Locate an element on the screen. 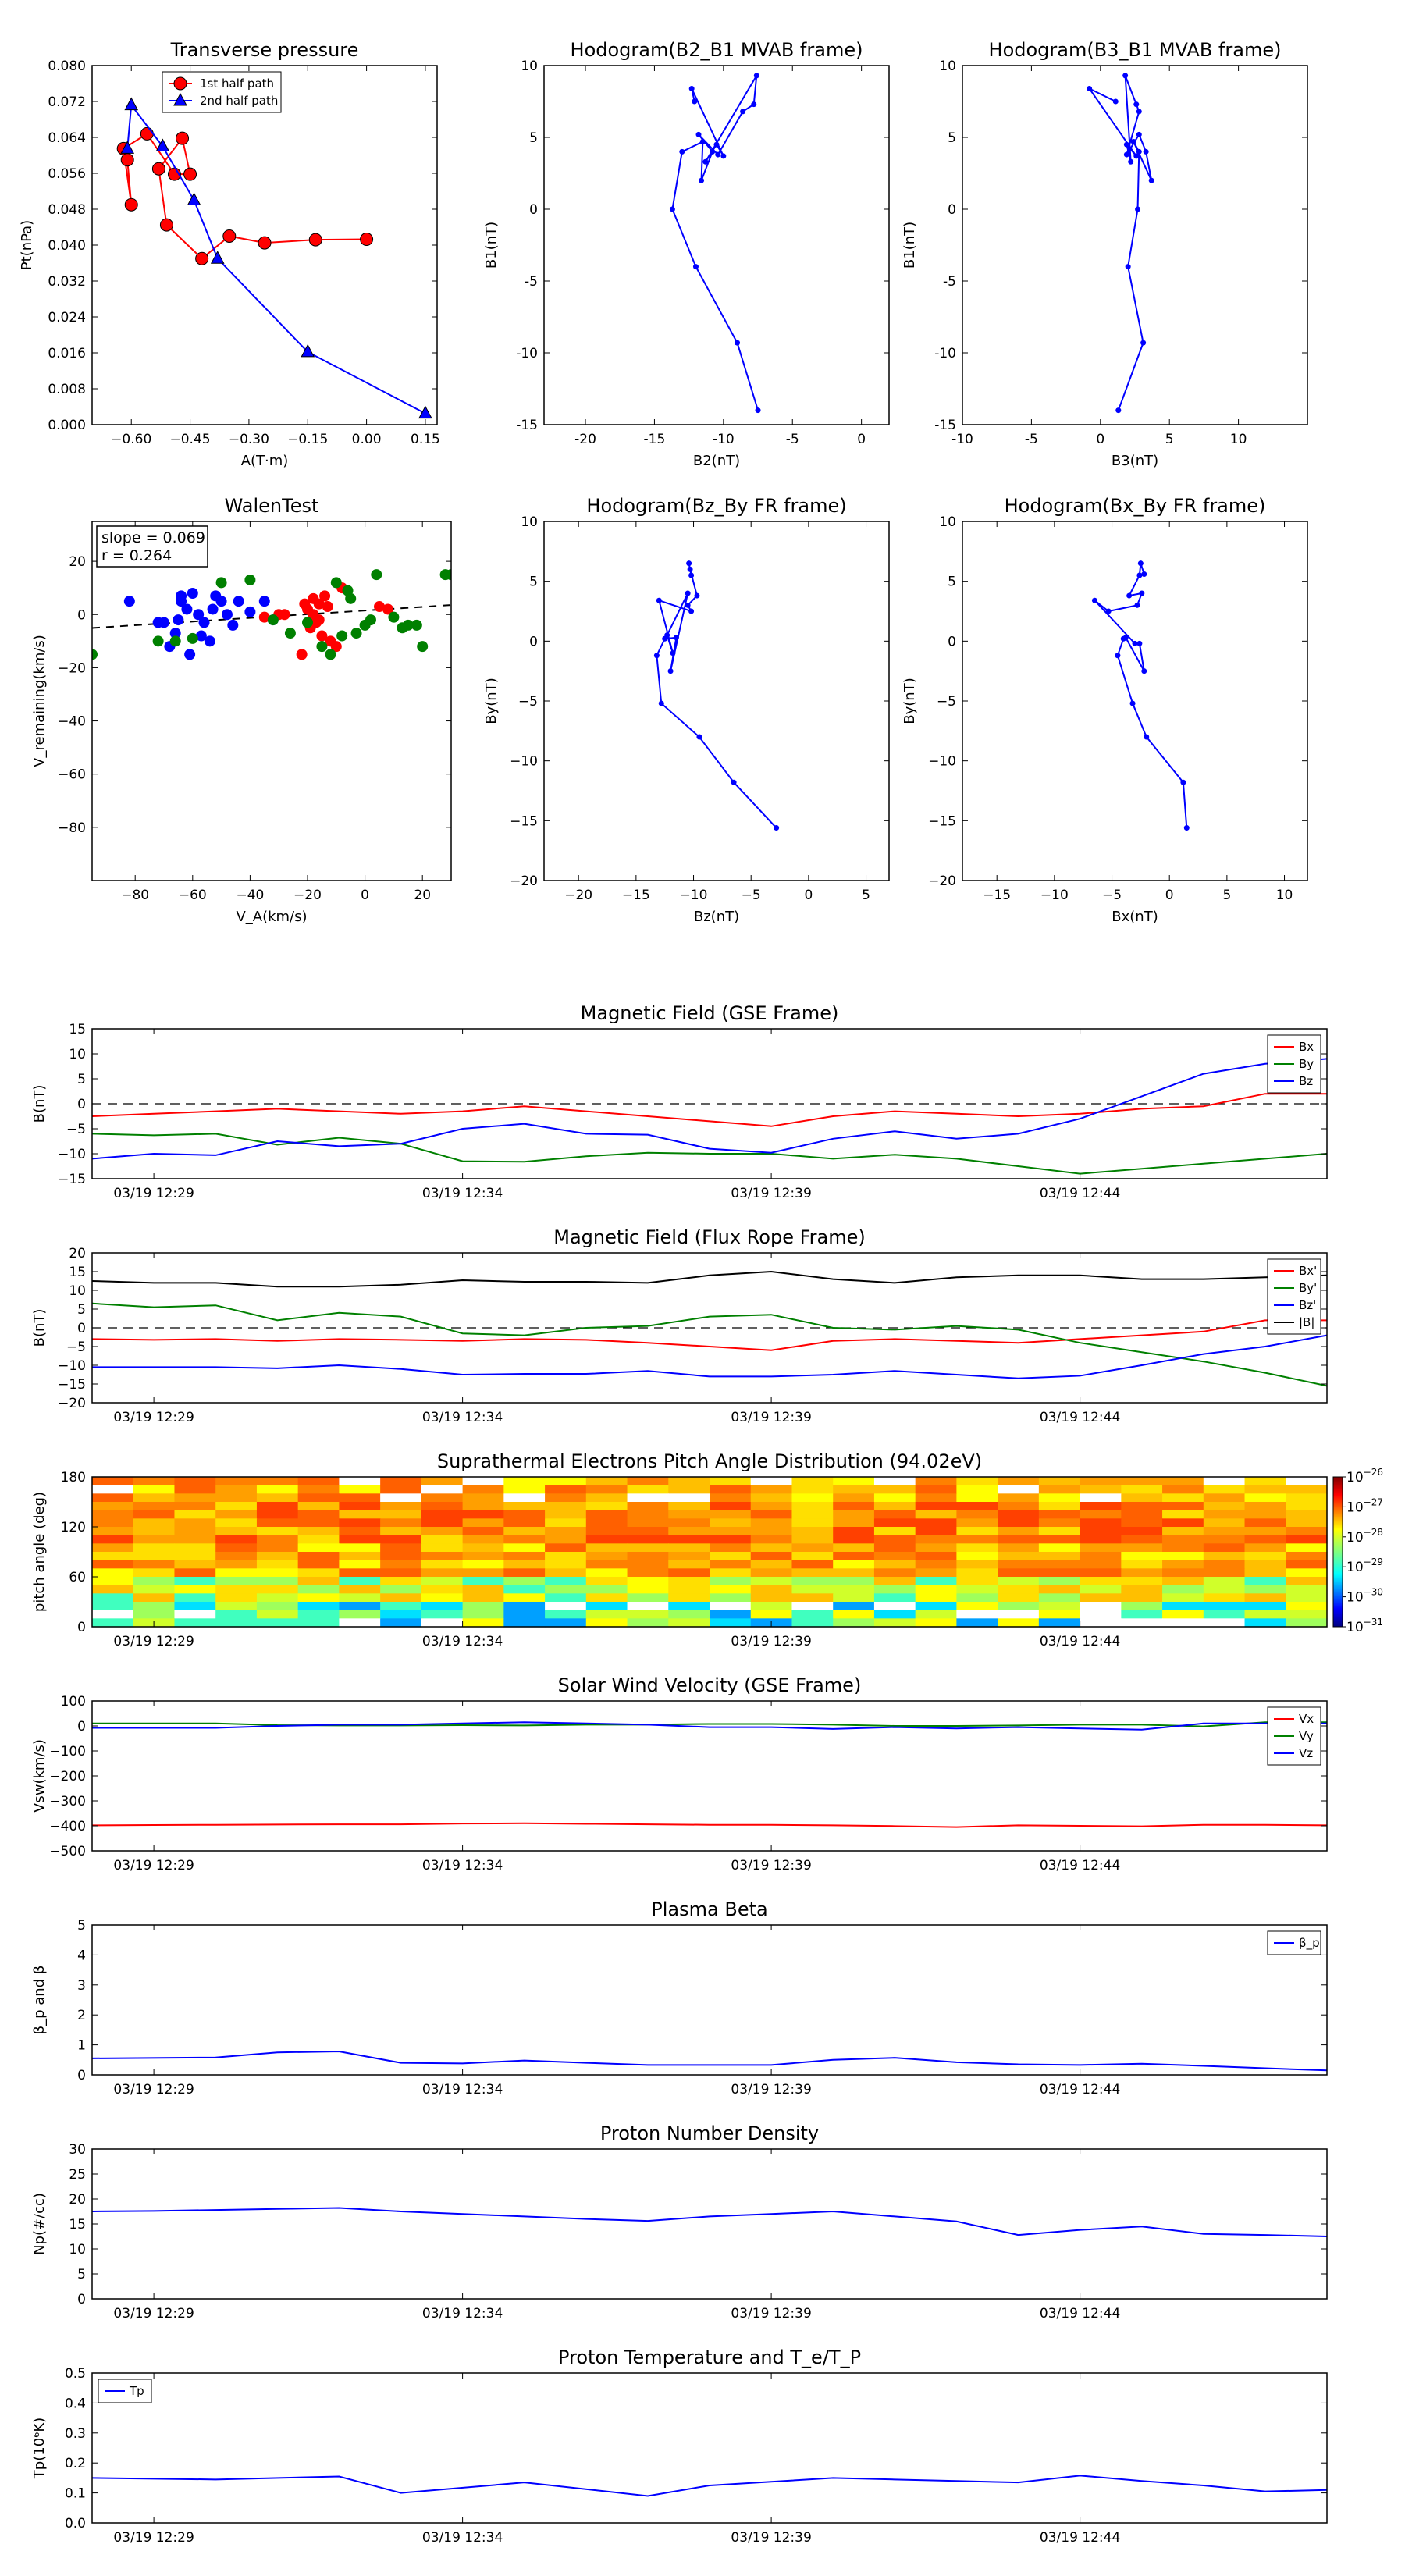 The width and height of the screenshot is (1405, 2576). y-tick-label: 120 is located at coordinates (73, 1527).